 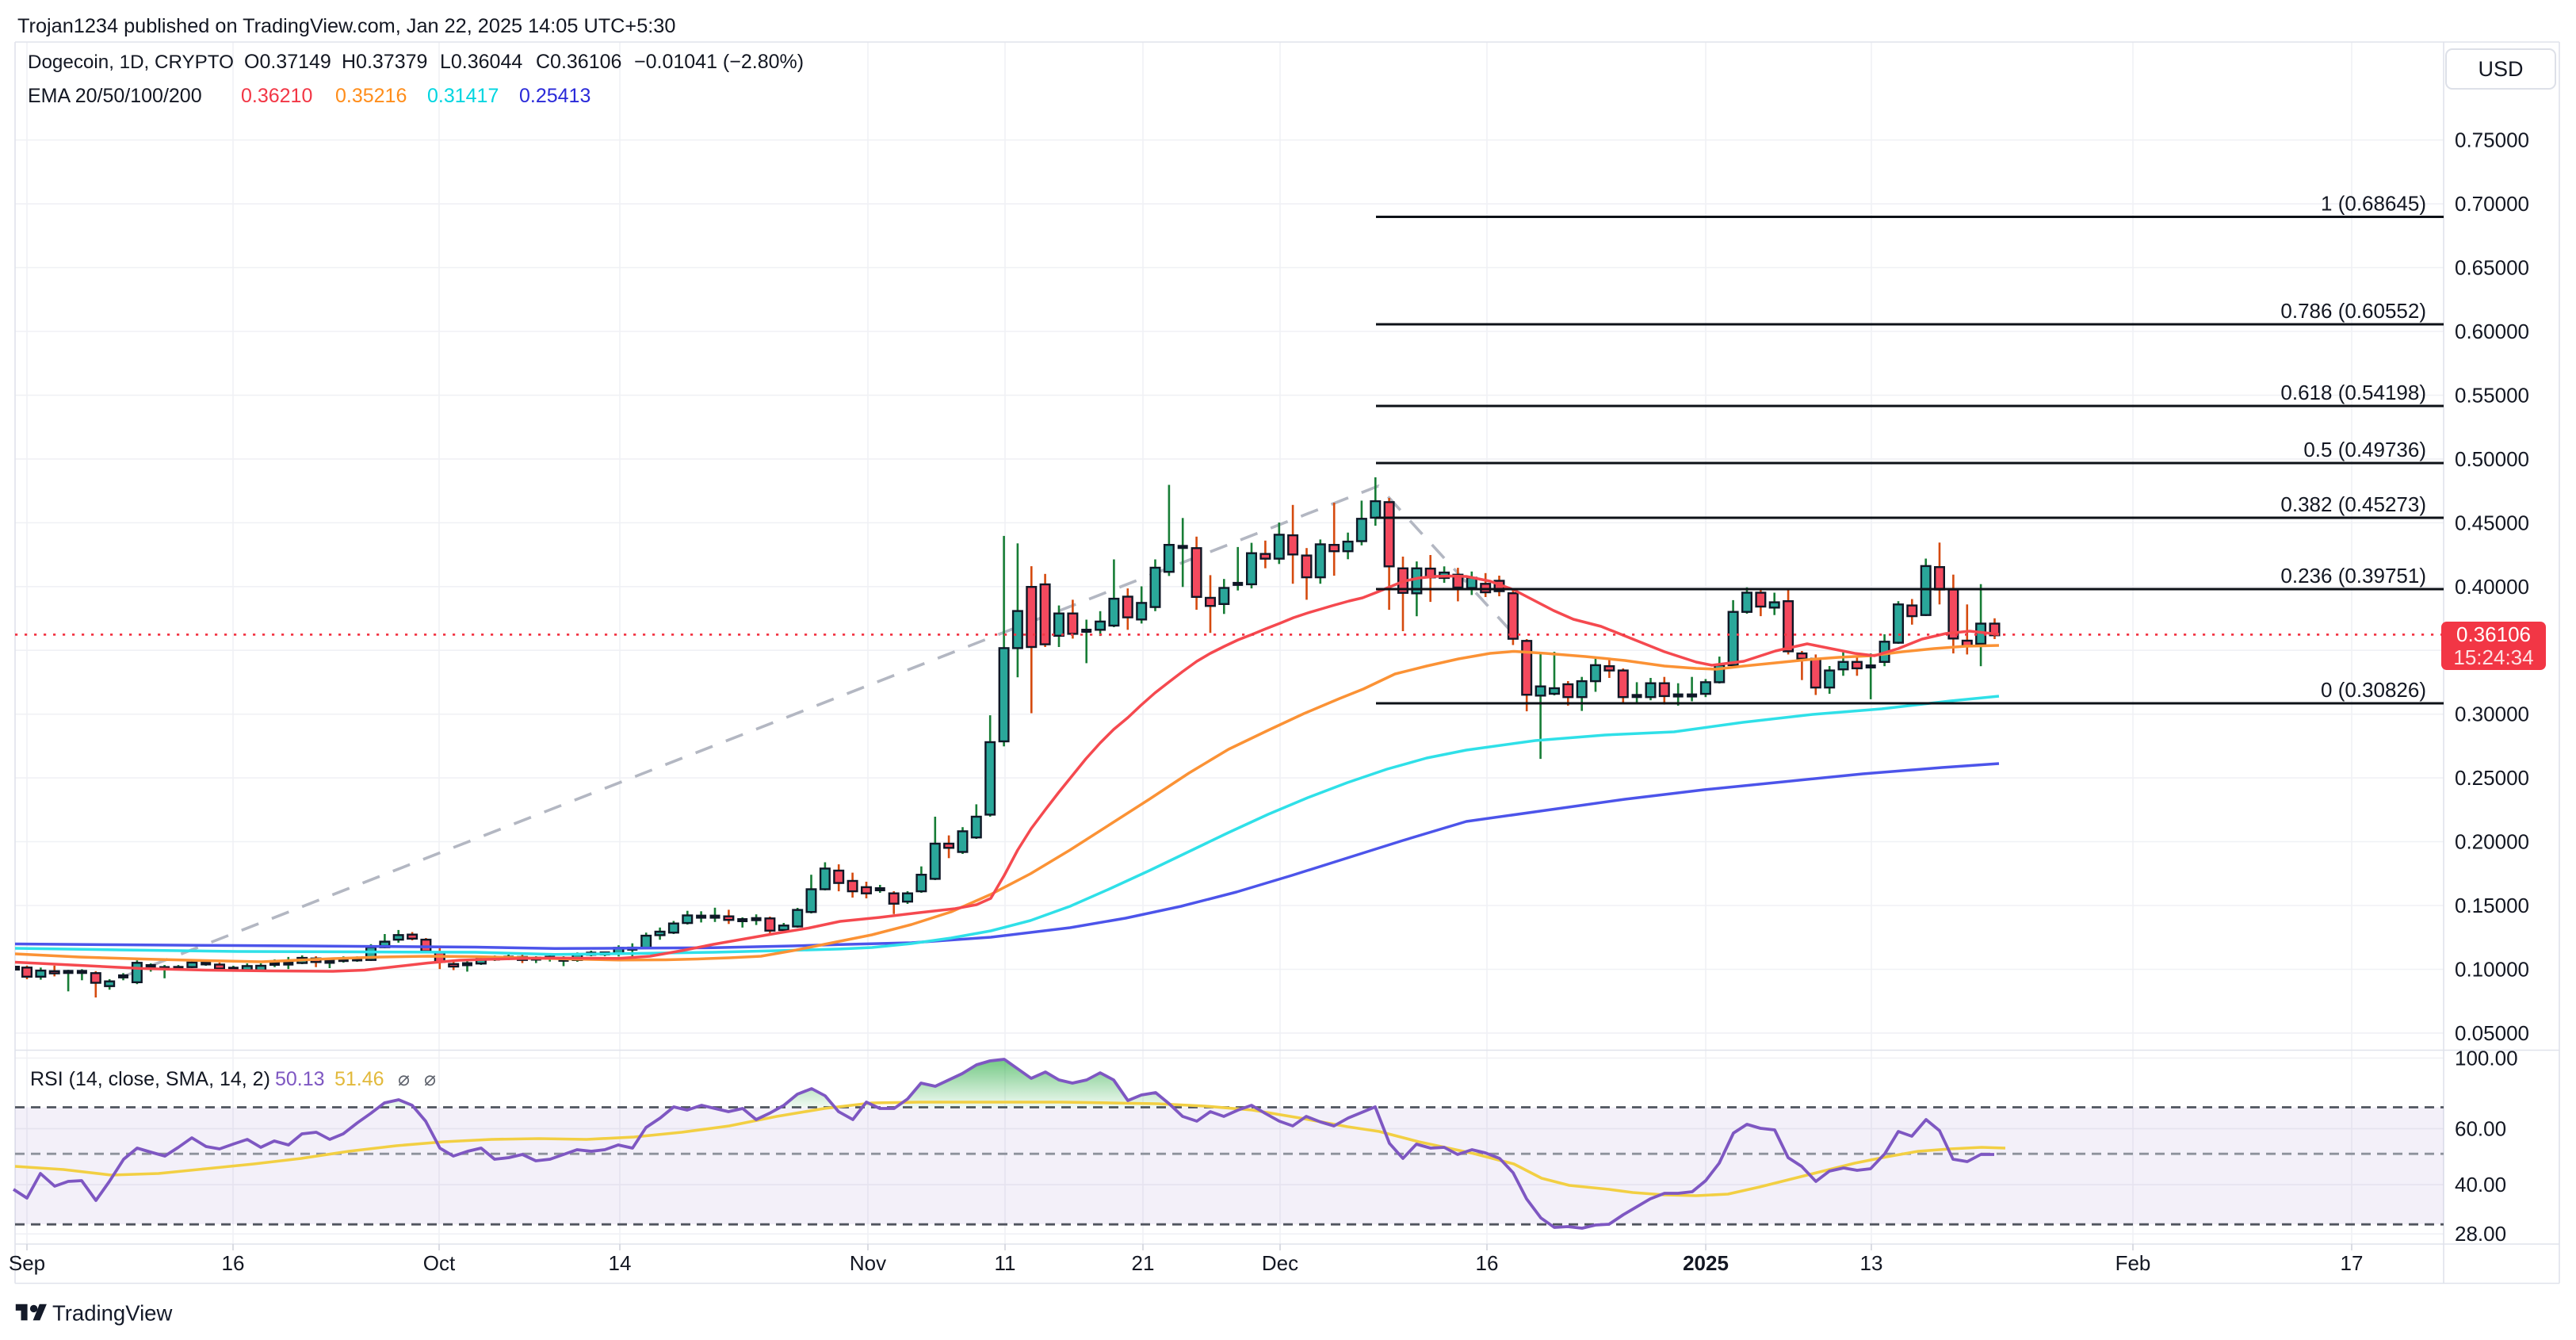 I want to click on svg-text: L0.36044, so click(x=481, y=62).